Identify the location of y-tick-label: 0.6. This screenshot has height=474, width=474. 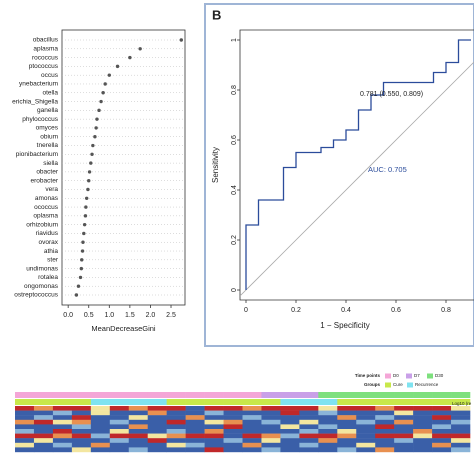
(234, 140).